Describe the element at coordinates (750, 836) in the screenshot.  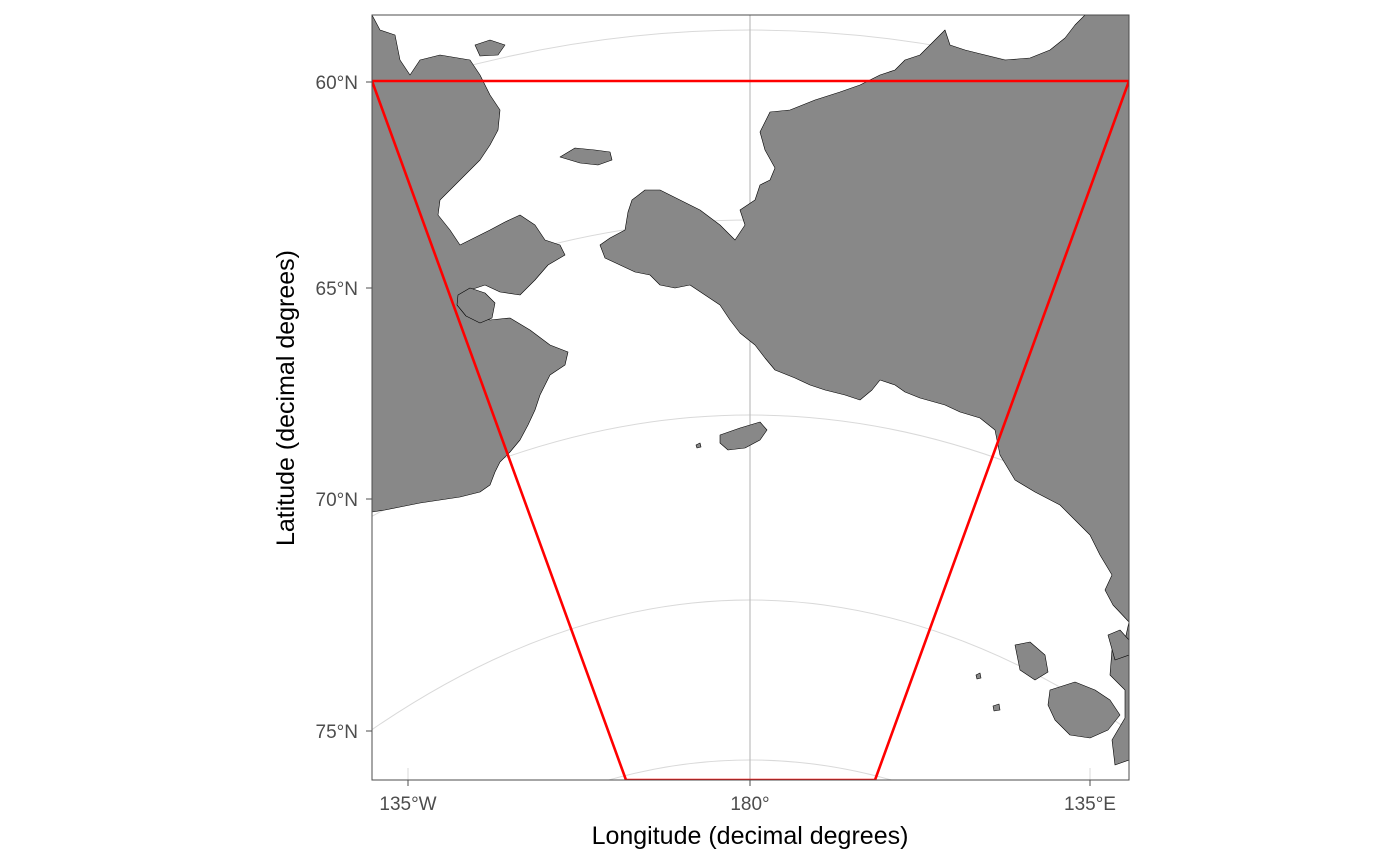
I see `x-axis-title: Longitude (decimal degrees)` at that location.